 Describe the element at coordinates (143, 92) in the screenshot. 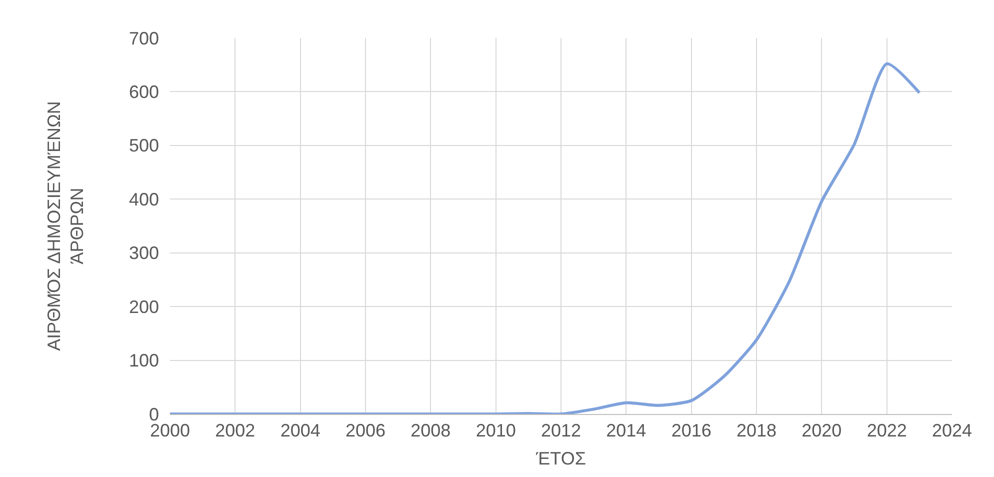

I see `y-tick-label: 600` at that location.